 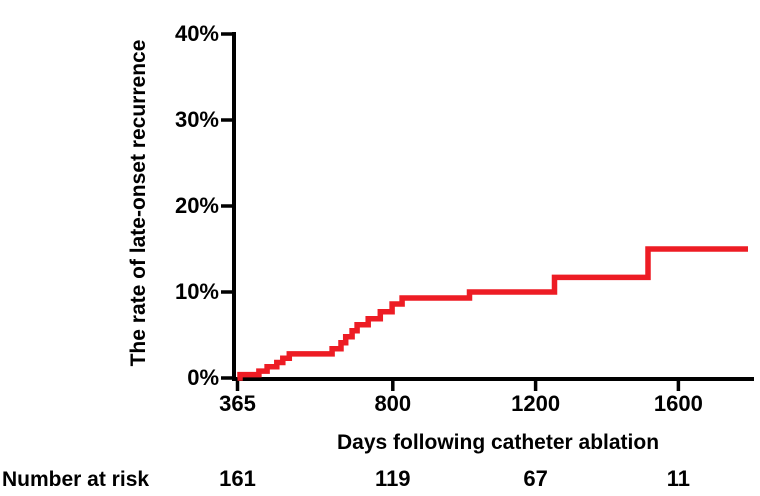 What do you see at coordinates (498, 442) in the screenshot?
I see `x-axis-title: Days following catheter ablation` at bounding box center [498, 442].